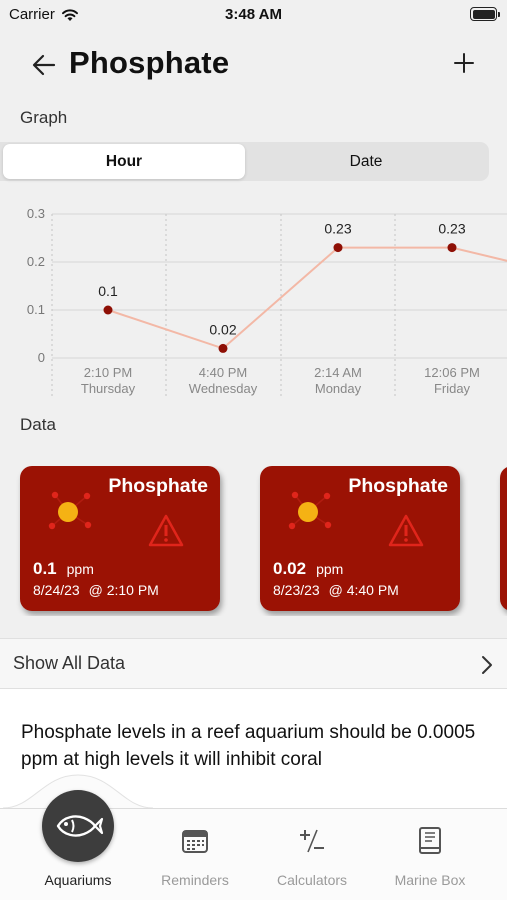 The height and width of the screenshot is (900, 507). I want to click on aquariums-fab, so click(78, 826).